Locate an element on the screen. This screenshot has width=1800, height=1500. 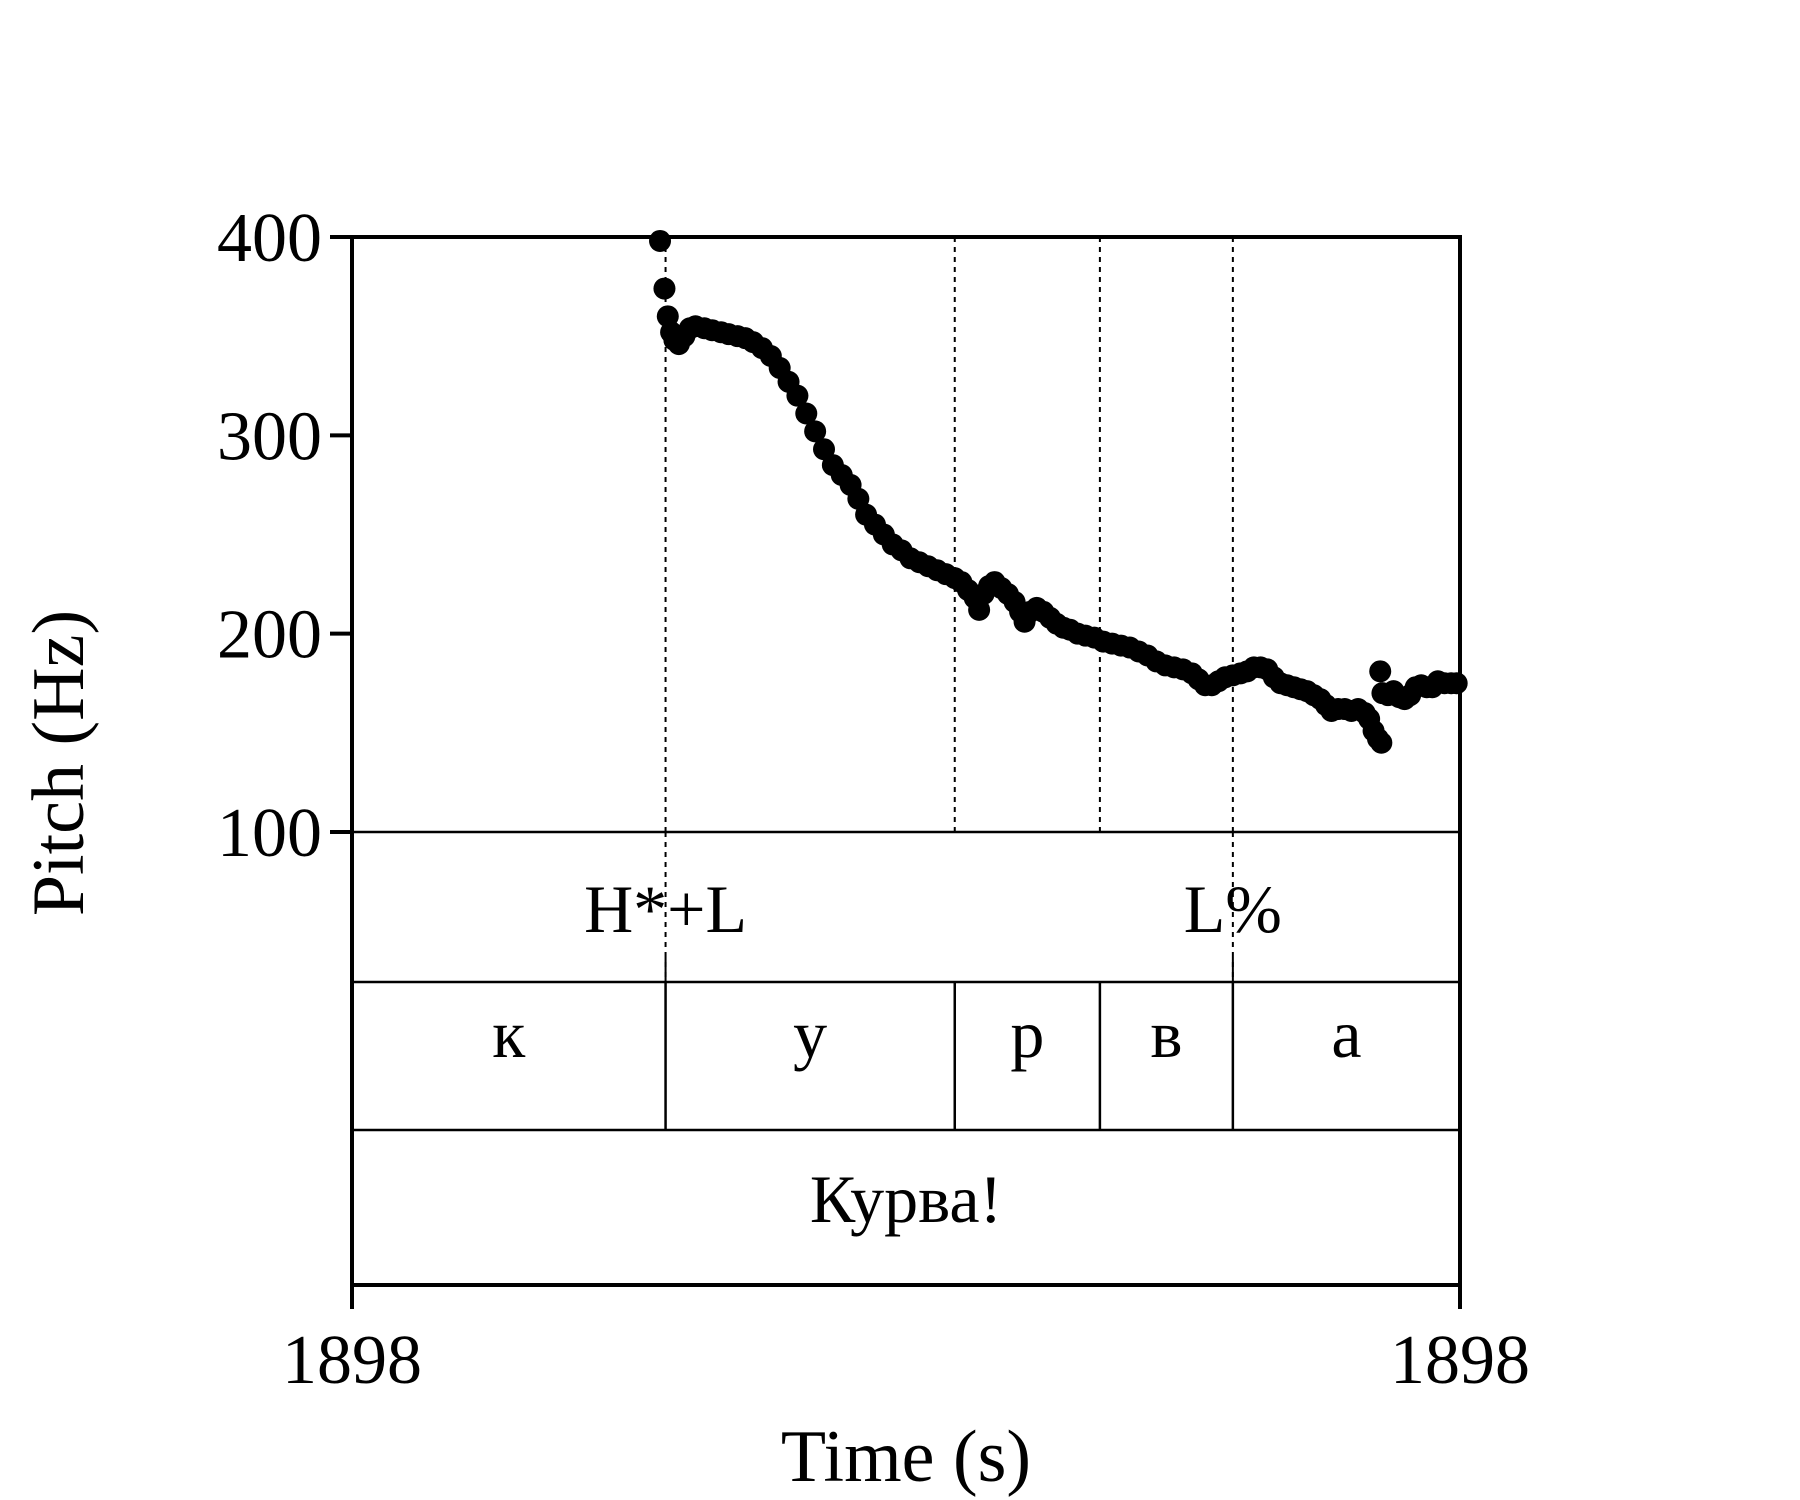
segment-label: а is located at coordinates (1346, 1034).